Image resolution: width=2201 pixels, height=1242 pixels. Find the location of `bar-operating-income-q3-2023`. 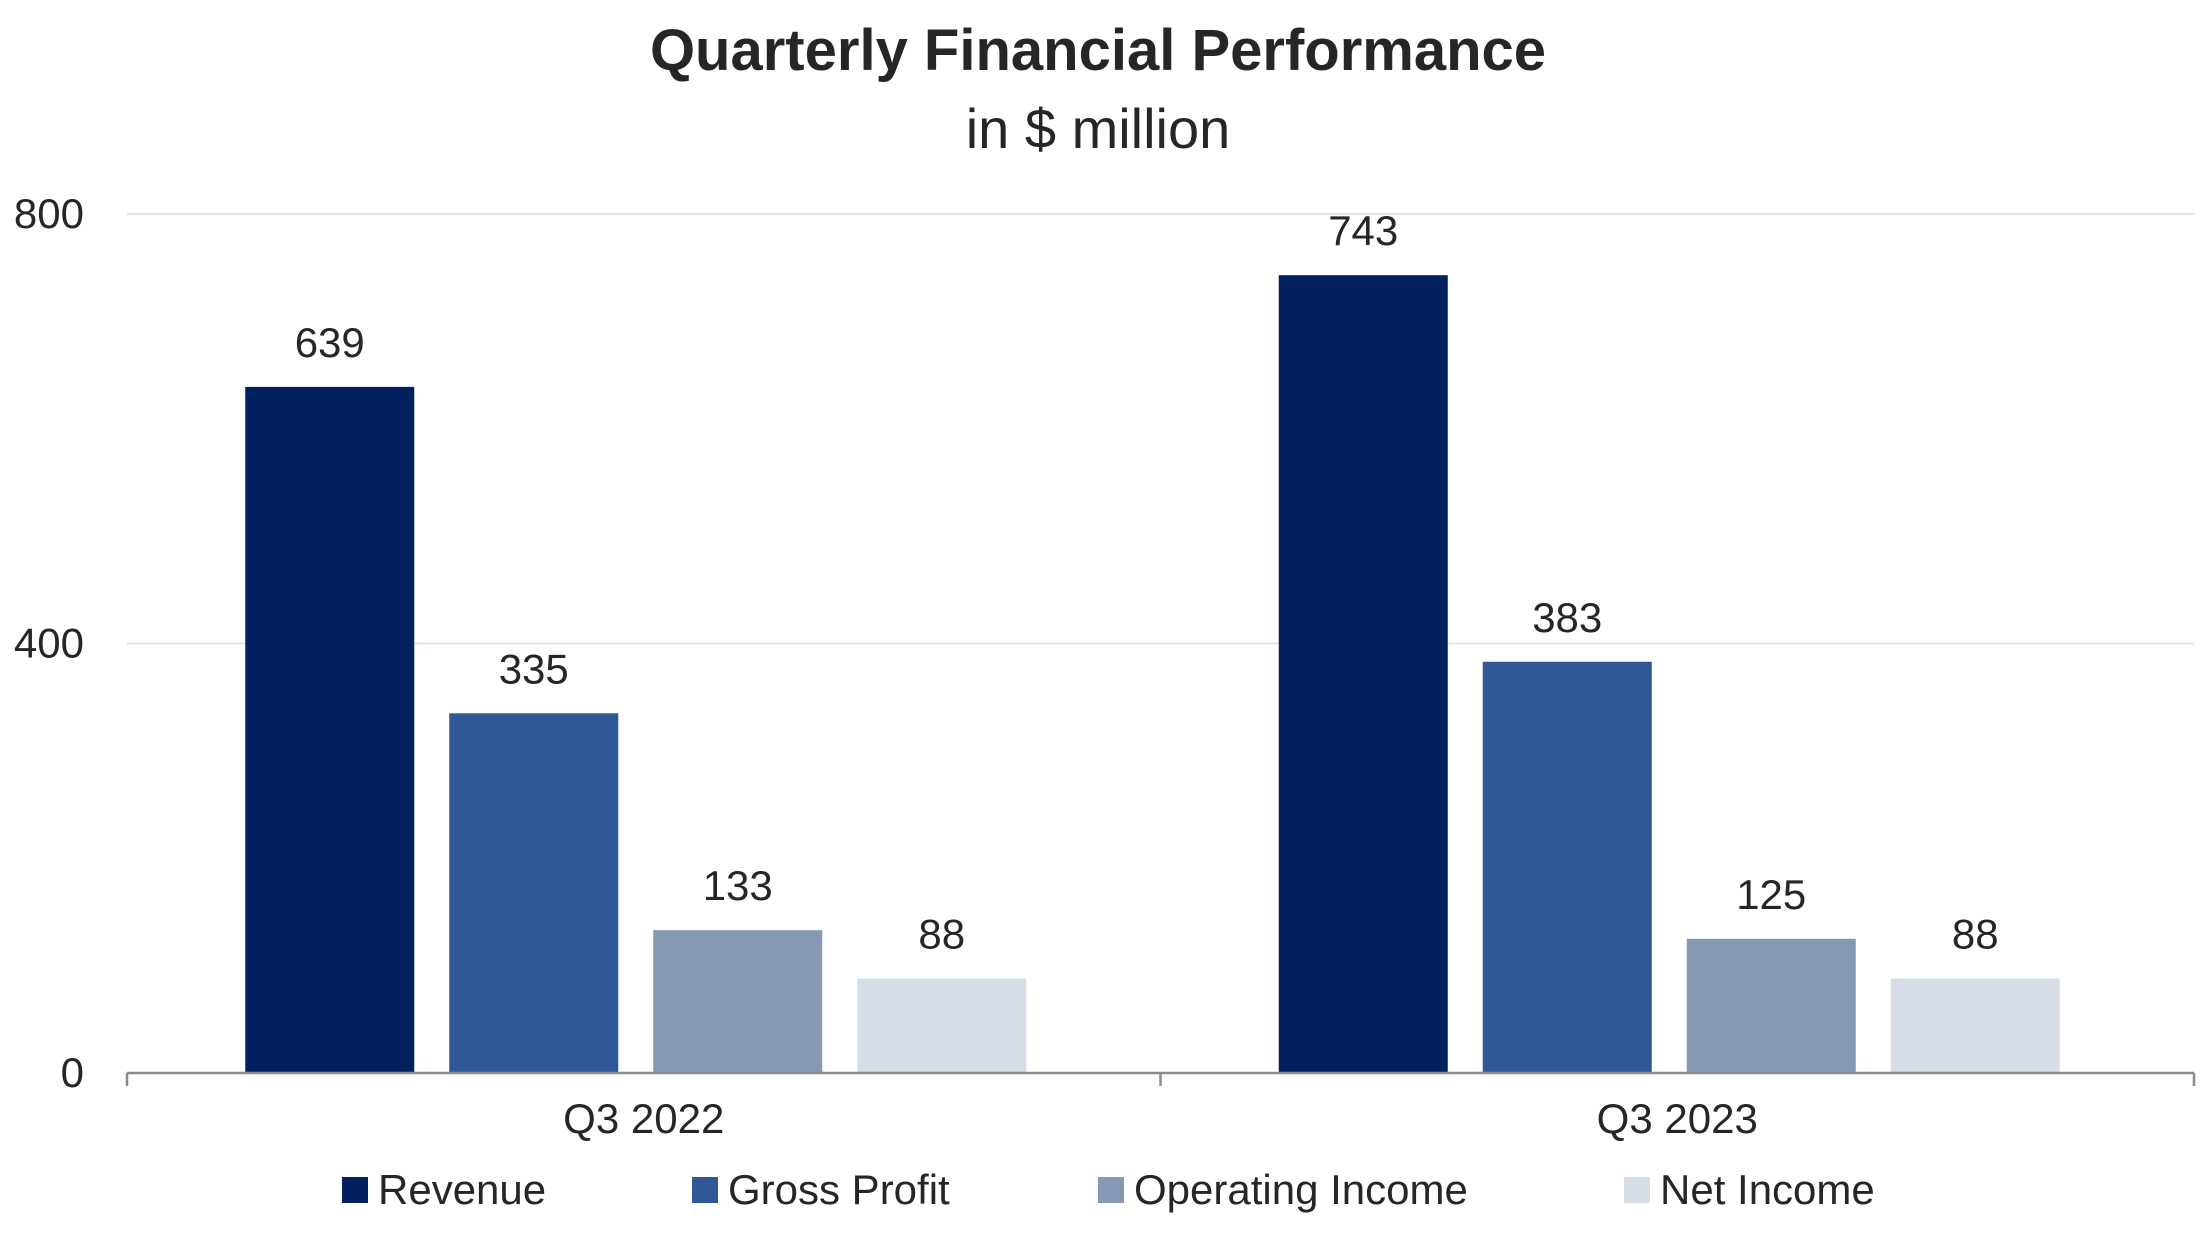

bar-operating-income-q3-2023 is located at coordinates (1771, 1005).